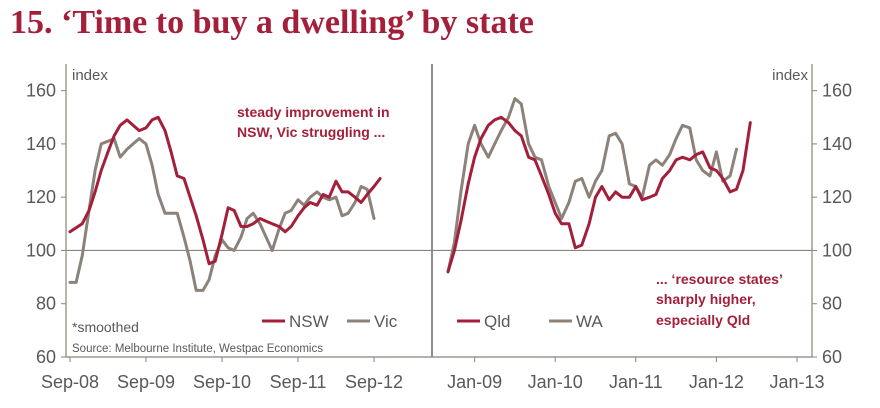  Describe the element at coordinates (719, 279) in the screenshot. I see `right-annotation-line-1: ... ‘resource states’` at that location.